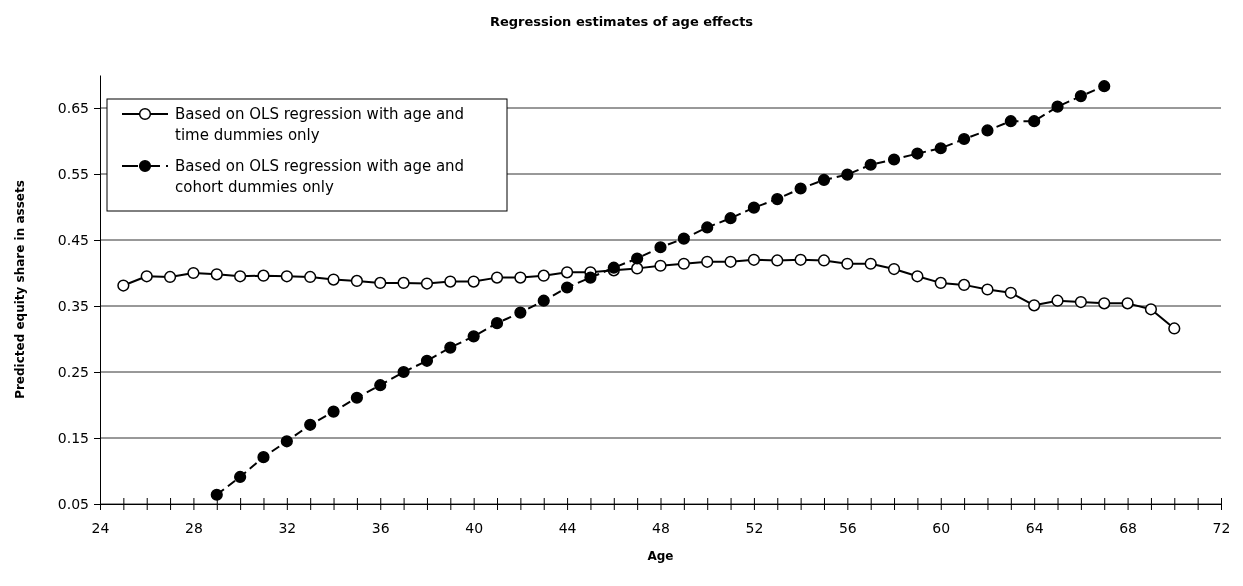  Describe the element at coordinates (73, 437) in the screenshot. I see `y-tick-label: 0.15` at that location.